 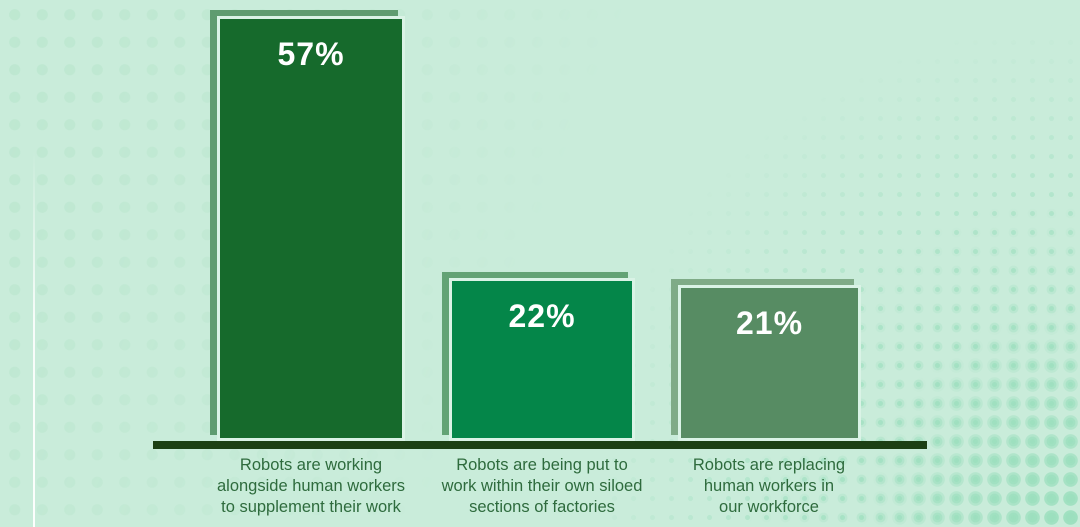 I want to click on label-line: alongside human workers, so click(x=311, y=486).